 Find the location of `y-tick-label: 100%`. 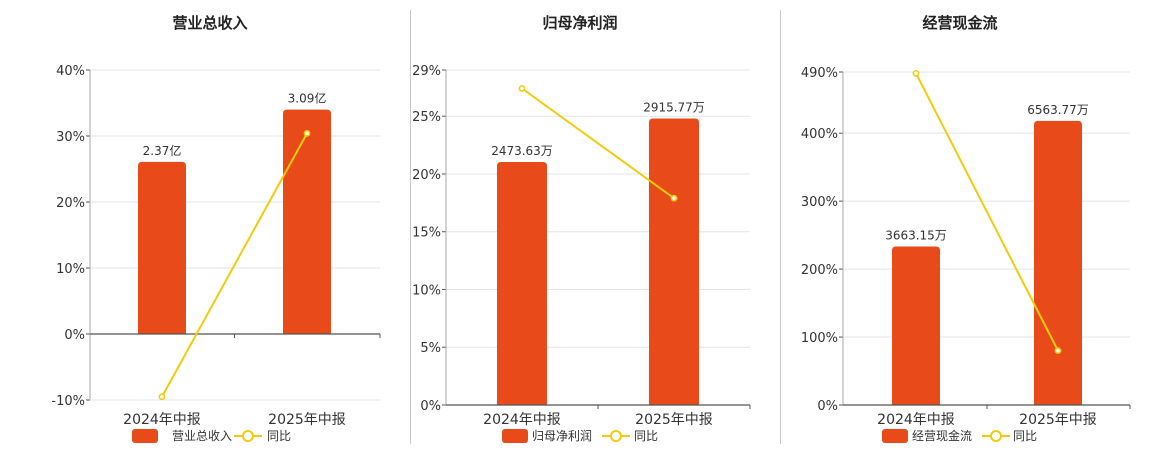

y-tick-label: 100% is located at coordinates (819, 338).